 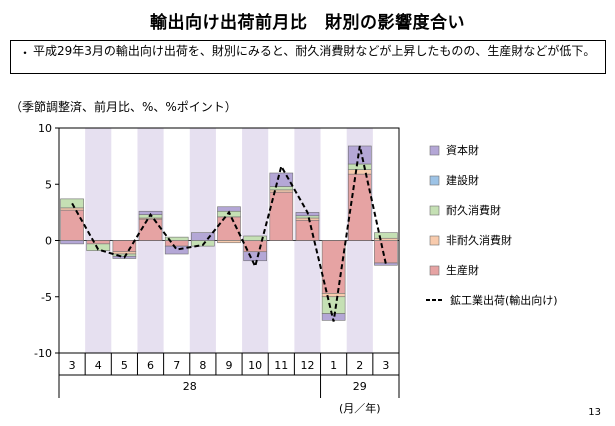 What do you see at coordinates (98, 365) in the screenshot?
I see `x-tick-label: 4` at bounding box center [98, 365].